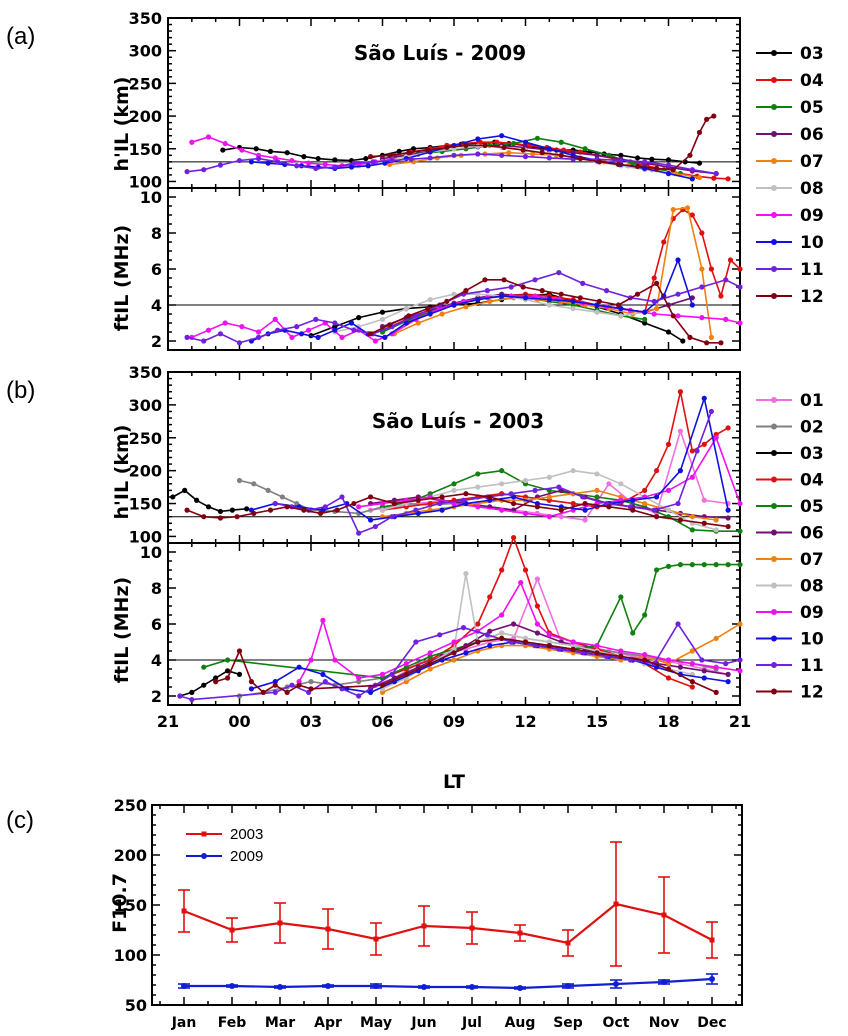  What do you see at coordinates (812, 243) in the screenshot?
I see `legend-label: 10` at bounding box center [812, 243].